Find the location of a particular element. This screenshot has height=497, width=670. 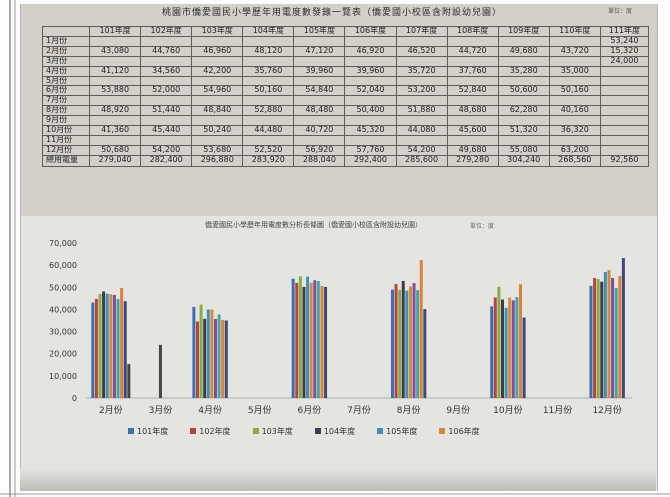

x-tick-label: 8月份 is located at coordinates (409, 410).